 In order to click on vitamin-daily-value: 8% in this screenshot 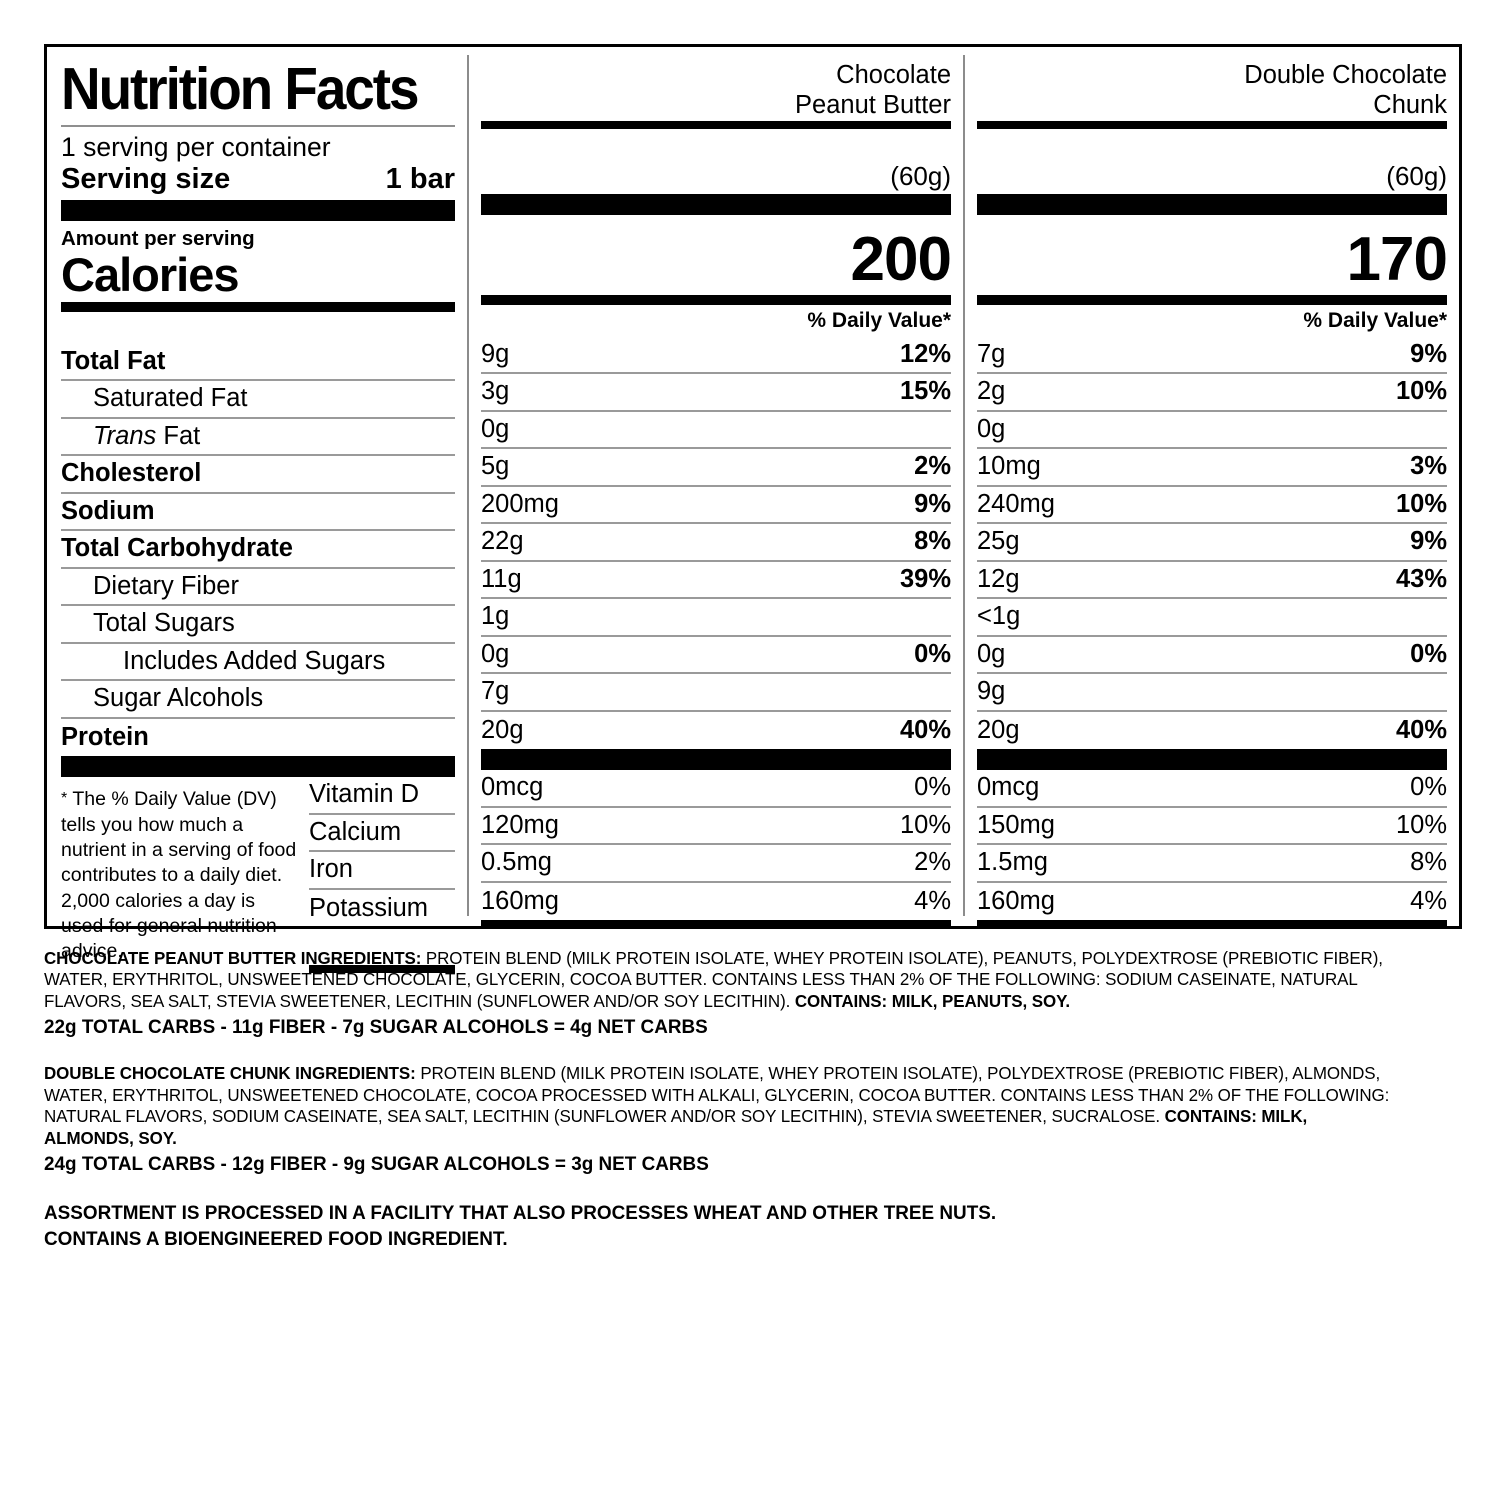, I will do `click(1428, 862)`.